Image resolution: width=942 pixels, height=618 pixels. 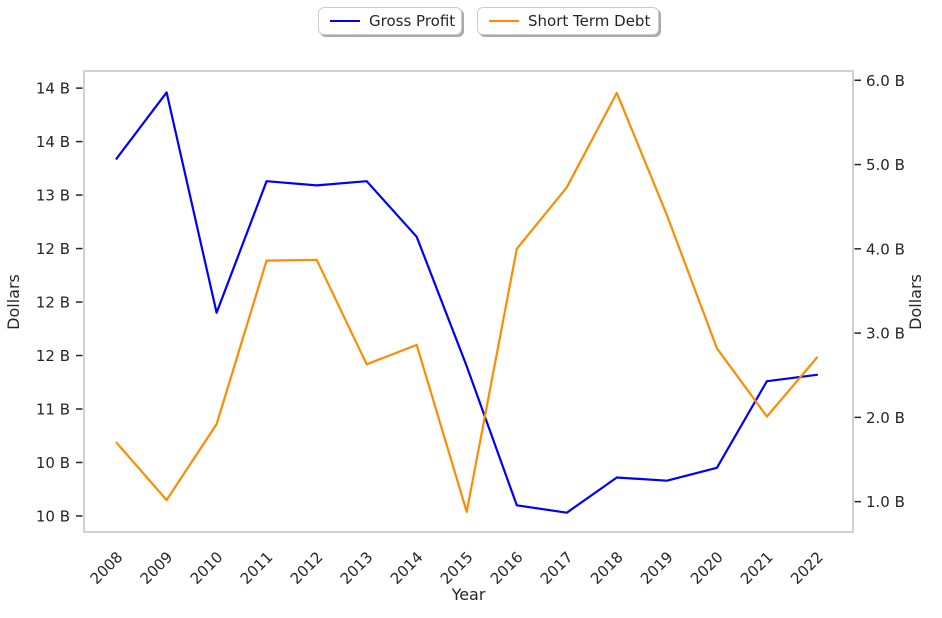 I want to click on right-tick-label: 5.0 B, so click(x=885, y=165).